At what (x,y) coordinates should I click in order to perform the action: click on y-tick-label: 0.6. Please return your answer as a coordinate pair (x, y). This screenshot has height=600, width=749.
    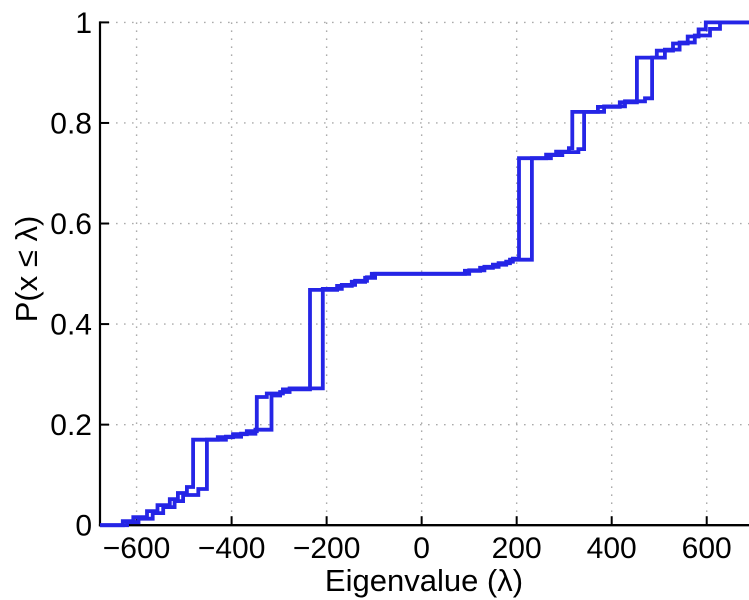
    Looking at the image, I should click on (71, 224).